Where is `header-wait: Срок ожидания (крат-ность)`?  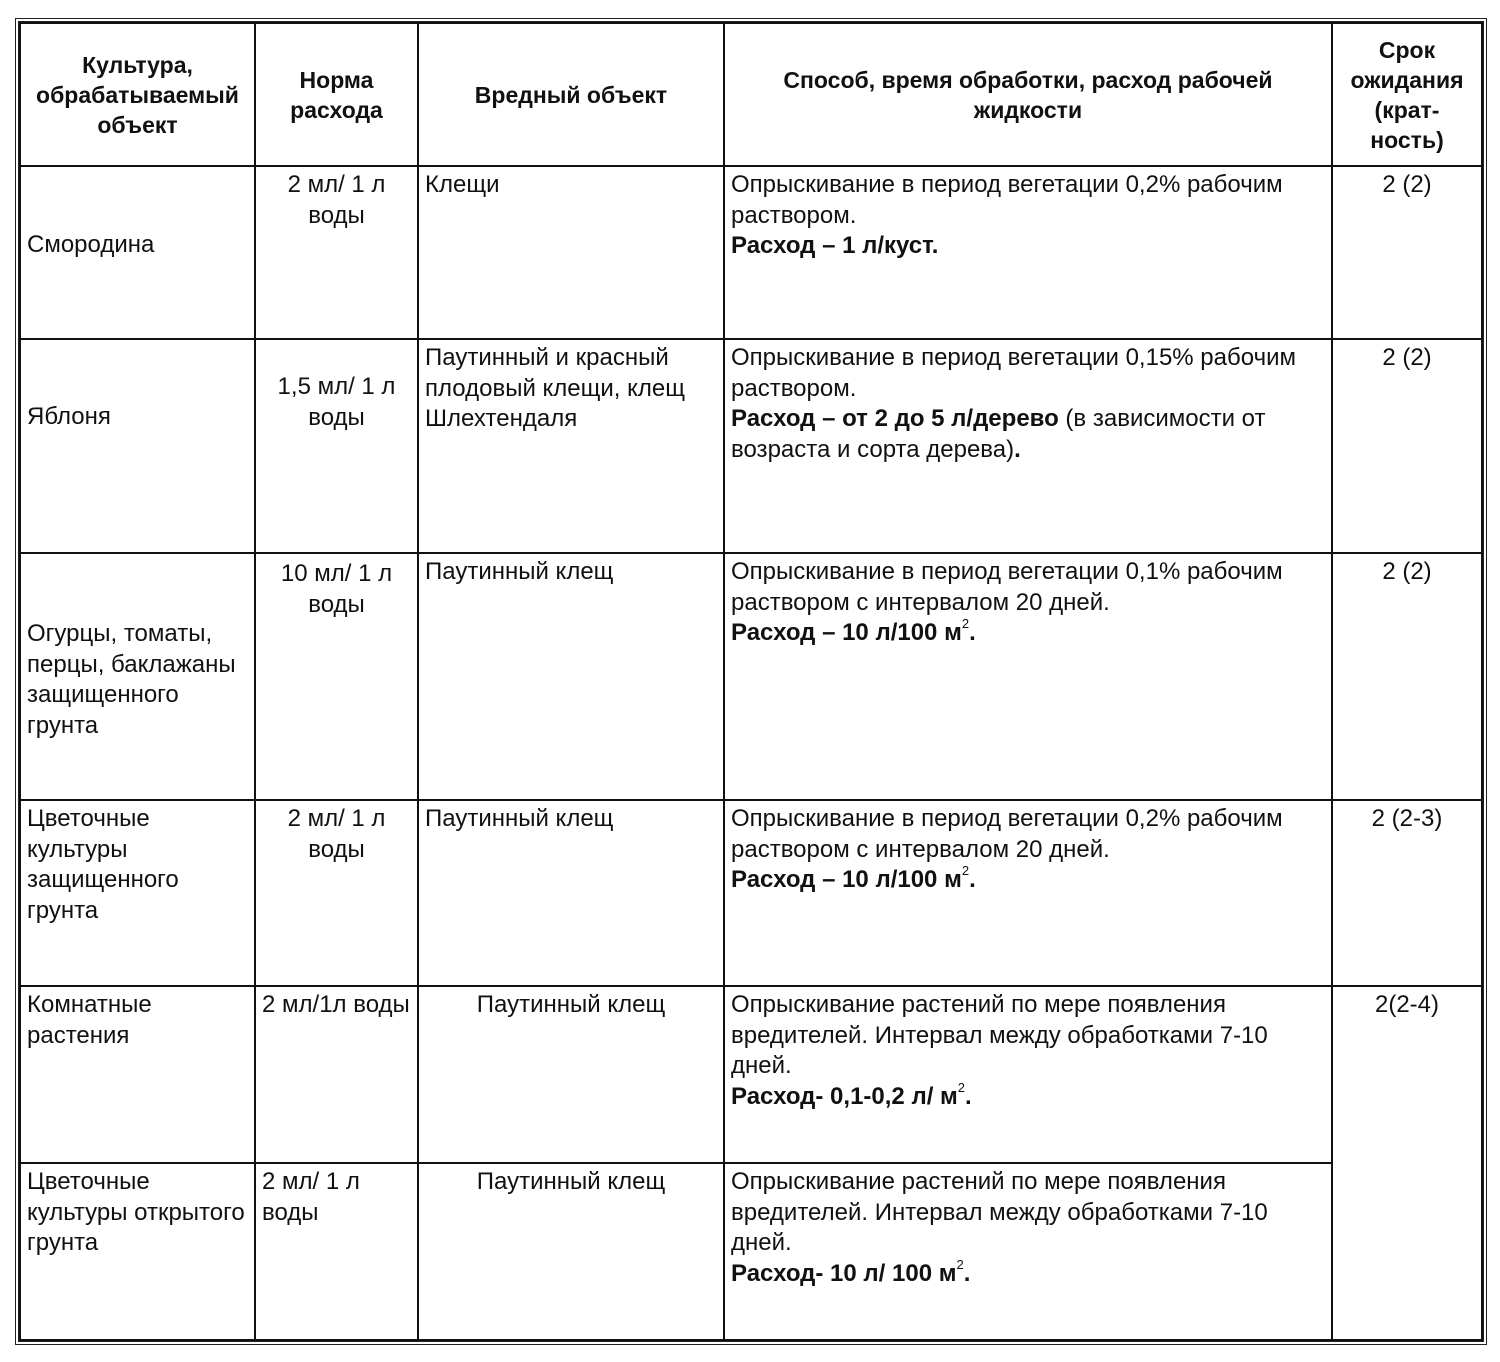
header-wait: Срок ожидания (крат-ность) is located at coordinates (1407, 94).